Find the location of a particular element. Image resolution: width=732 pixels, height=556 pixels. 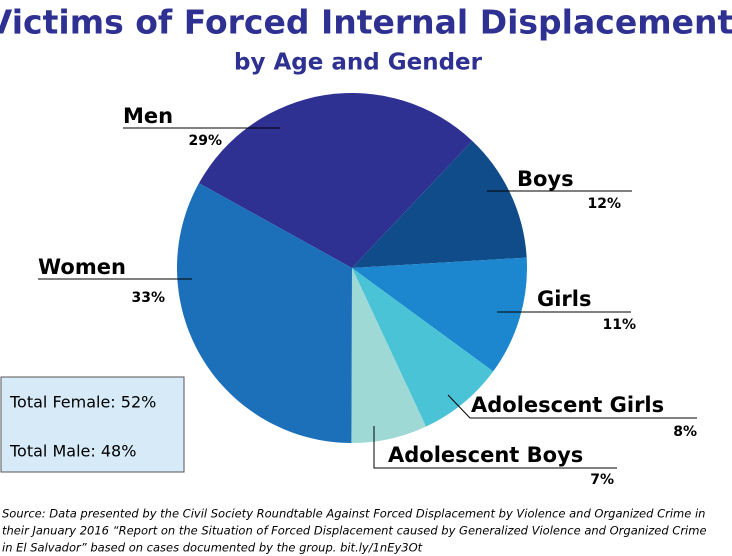

summary-male: Total Male: 48% is located at coordinates (72, 451).